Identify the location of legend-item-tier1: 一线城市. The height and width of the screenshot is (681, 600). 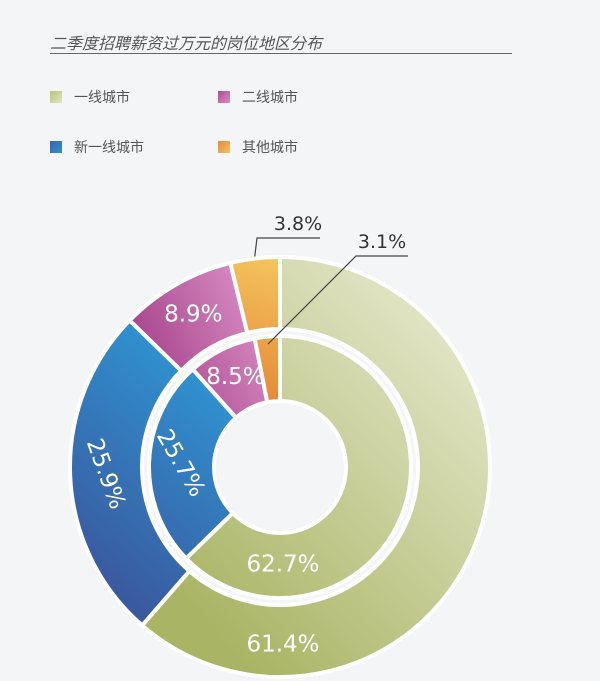
(134, 97).